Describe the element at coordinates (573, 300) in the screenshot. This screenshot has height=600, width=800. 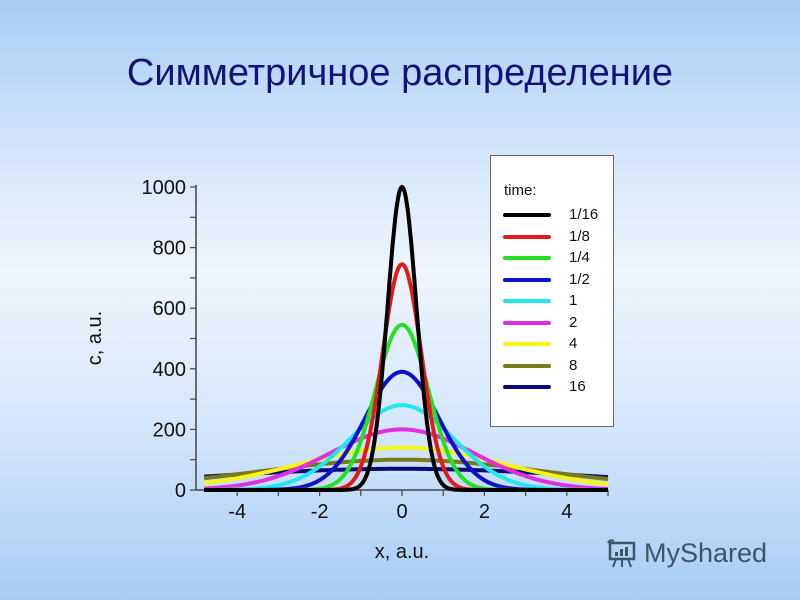
I see `legend-label: 1` at that location.